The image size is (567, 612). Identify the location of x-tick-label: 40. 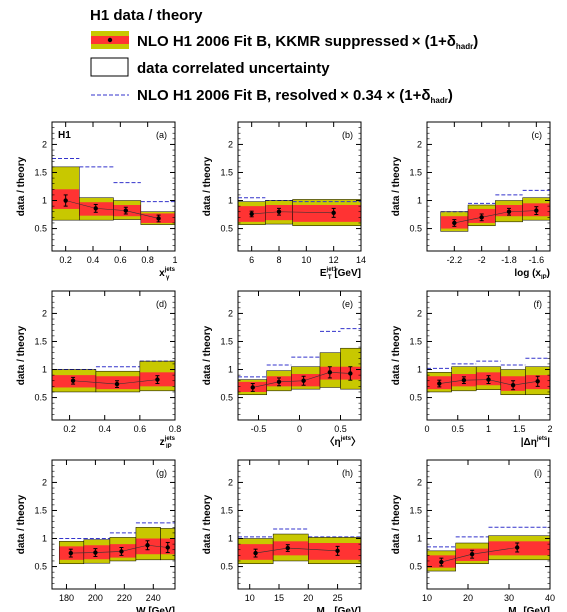
(550, 598).